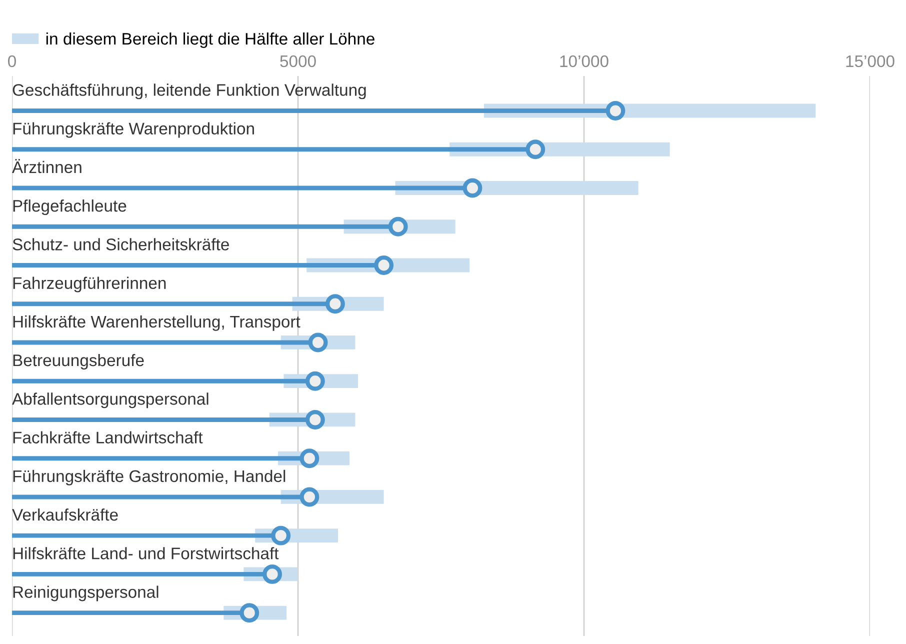 The width and height of the screenshot is (906, 644). I want to click on y-tick-label: Hilfskräfte Warenherstellung, Transport, so click(156, 323).